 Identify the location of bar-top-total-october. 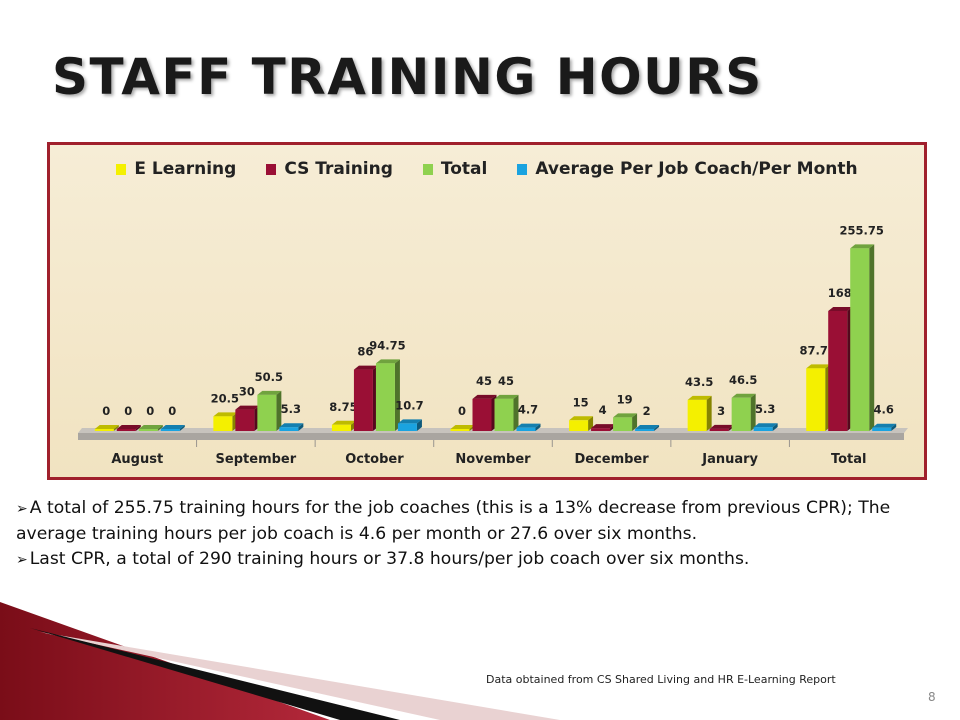
(387, 361).